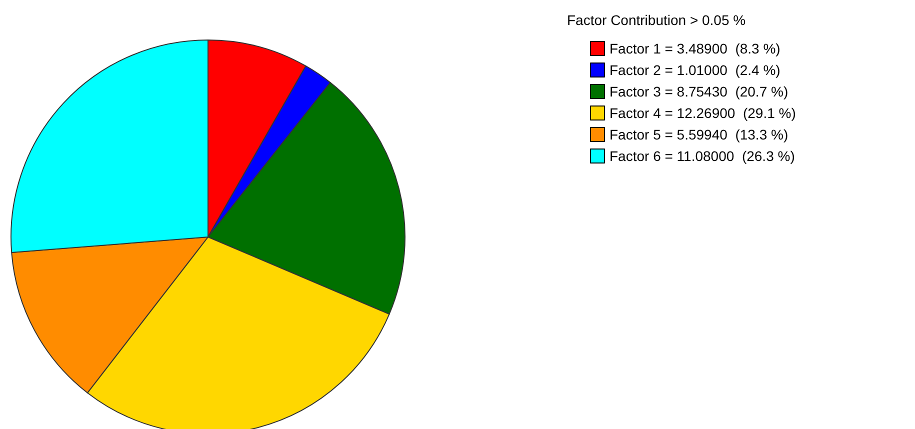  Describe the element at coordinates (702, 156) in the screenshot. I see `legend-label: Factor 6 = 11.08000 (26.3 %)` at that location.